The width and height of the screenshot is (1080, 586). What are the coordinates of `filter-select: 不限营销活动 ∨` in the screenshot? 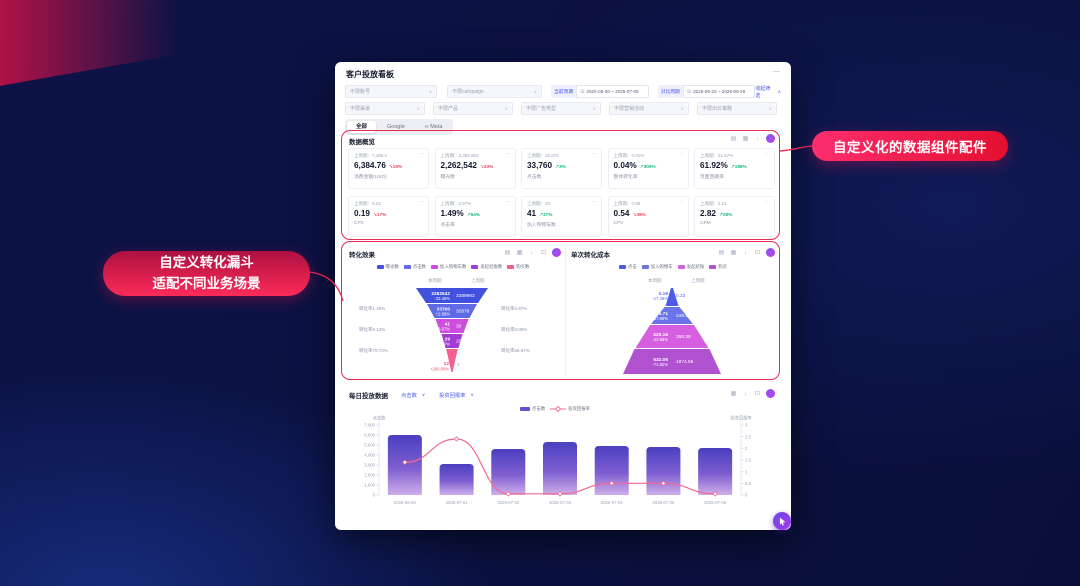 It's located at (649, 108).